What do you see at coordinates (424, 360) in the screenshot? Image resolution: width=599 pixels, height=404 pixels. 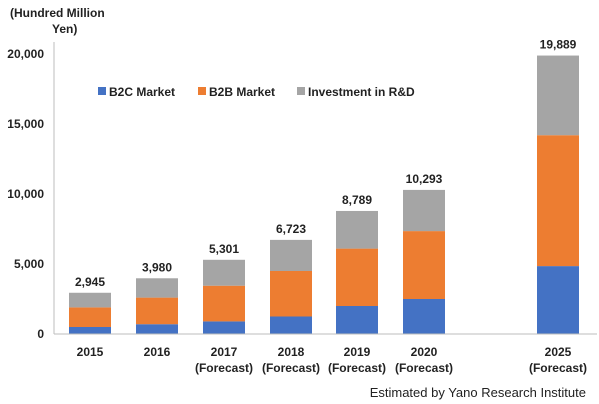 I see `x-tick-label: 2020 (Forecast)` at bounding box center [424, 360].